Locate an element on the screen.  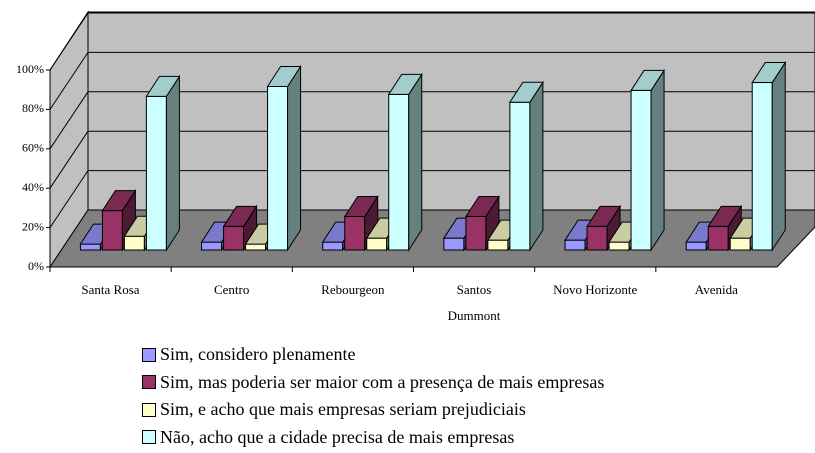
y-tick-label: 80% is located at coordinates (33, 108).